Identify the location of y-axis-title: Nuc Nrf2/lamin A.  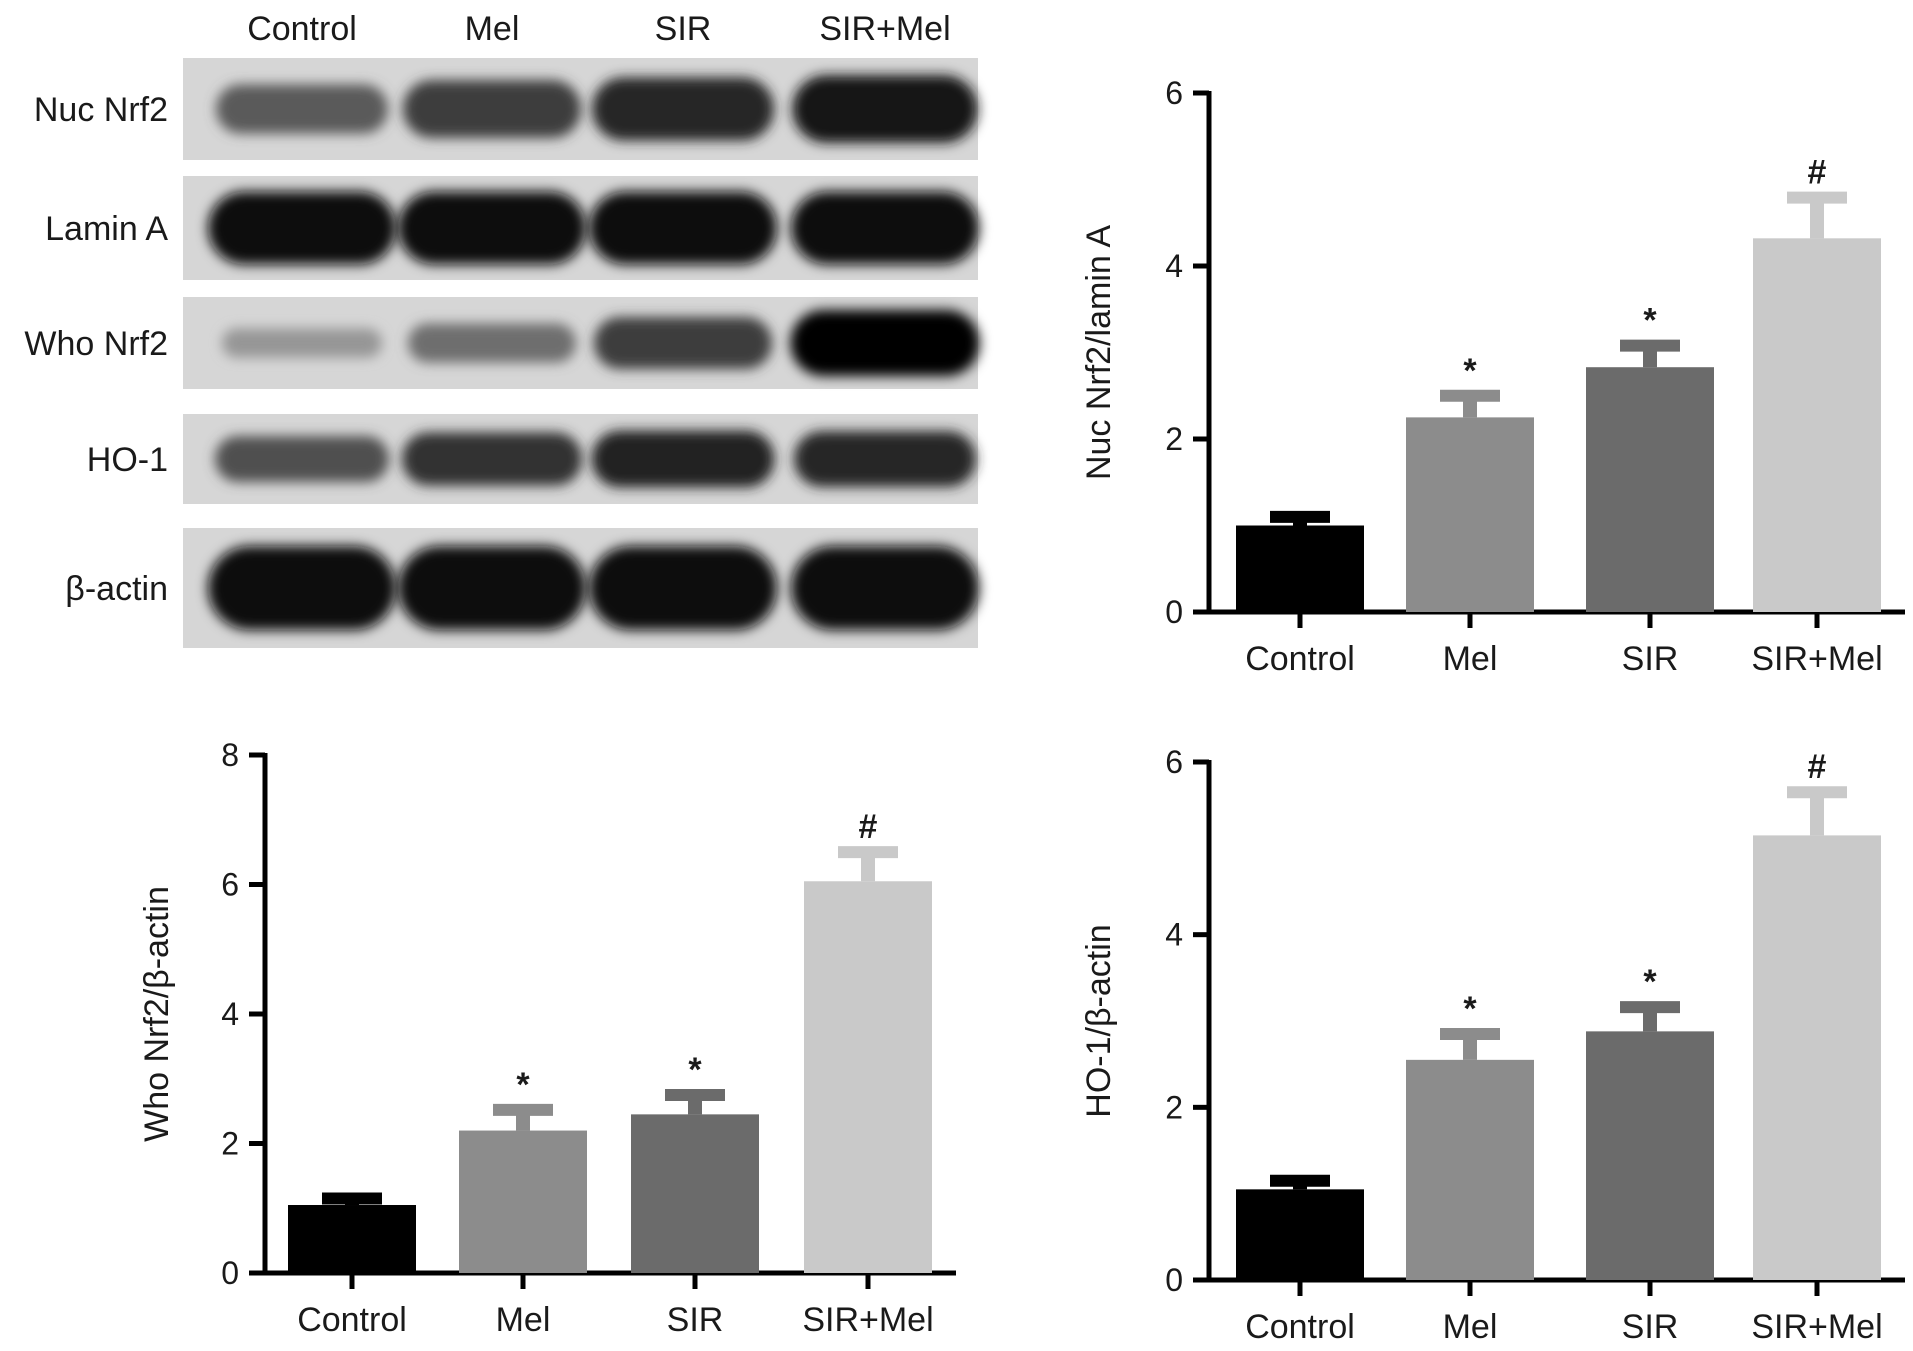
(1099, 352).